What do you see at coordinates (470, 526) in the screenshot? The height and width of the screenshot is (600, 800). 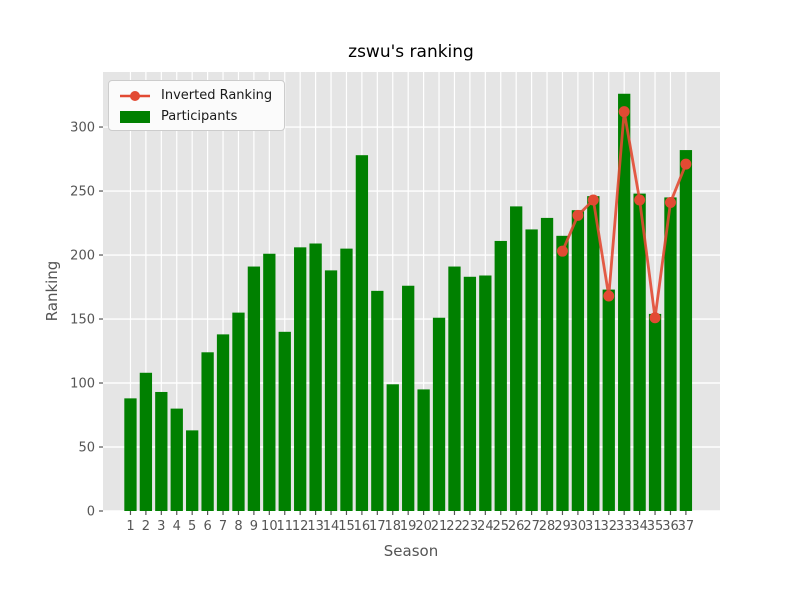 I see `x-tick-label: 23` at bounding box center [470, 526].